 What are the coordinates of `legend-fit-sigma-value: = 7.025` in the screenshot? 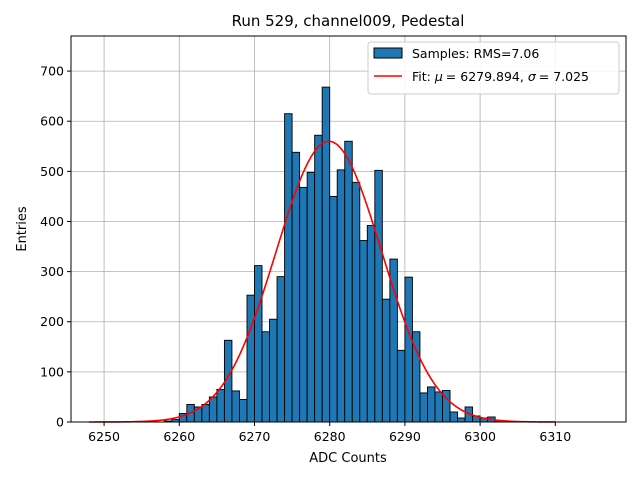 It's located at (564, 76).